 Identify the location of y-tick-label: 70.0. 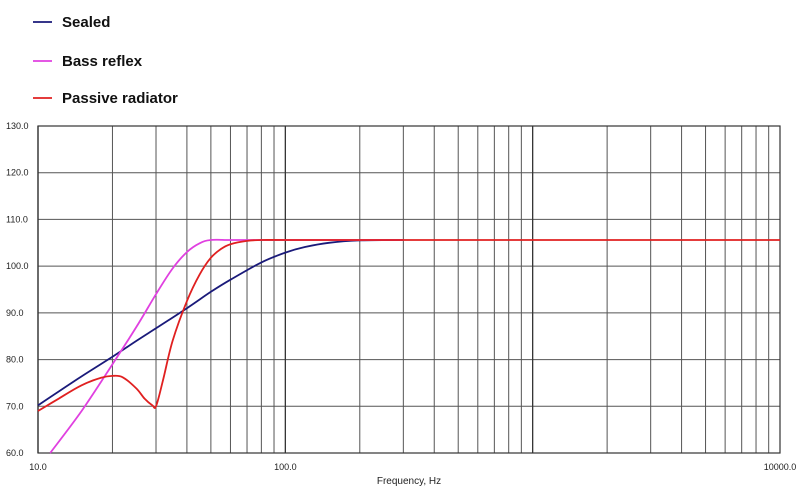
(15, 406).